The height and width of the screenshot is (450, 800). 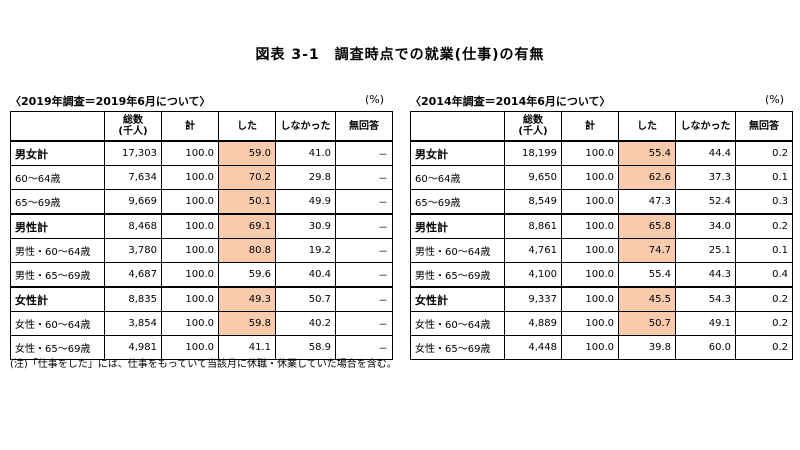 I want to click on cell-did: 47.3, so click(x=647, y=202).